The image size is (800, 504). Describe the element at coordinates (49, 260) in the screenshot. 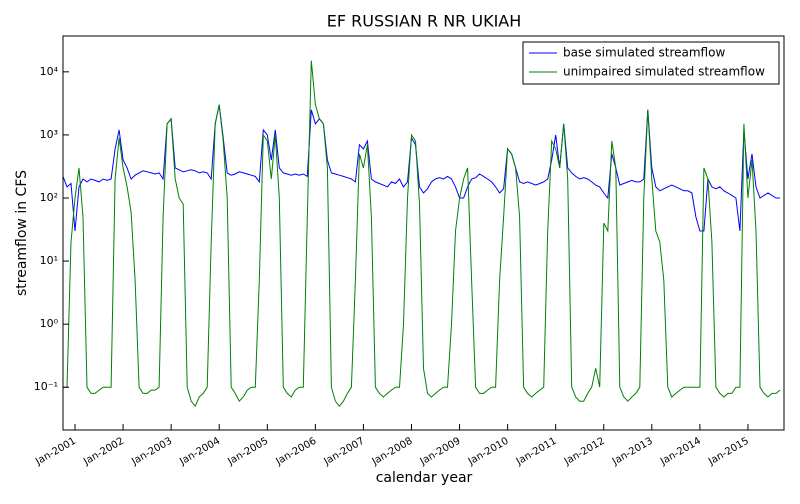

I see `y-tick-label: 10¹` at that location.